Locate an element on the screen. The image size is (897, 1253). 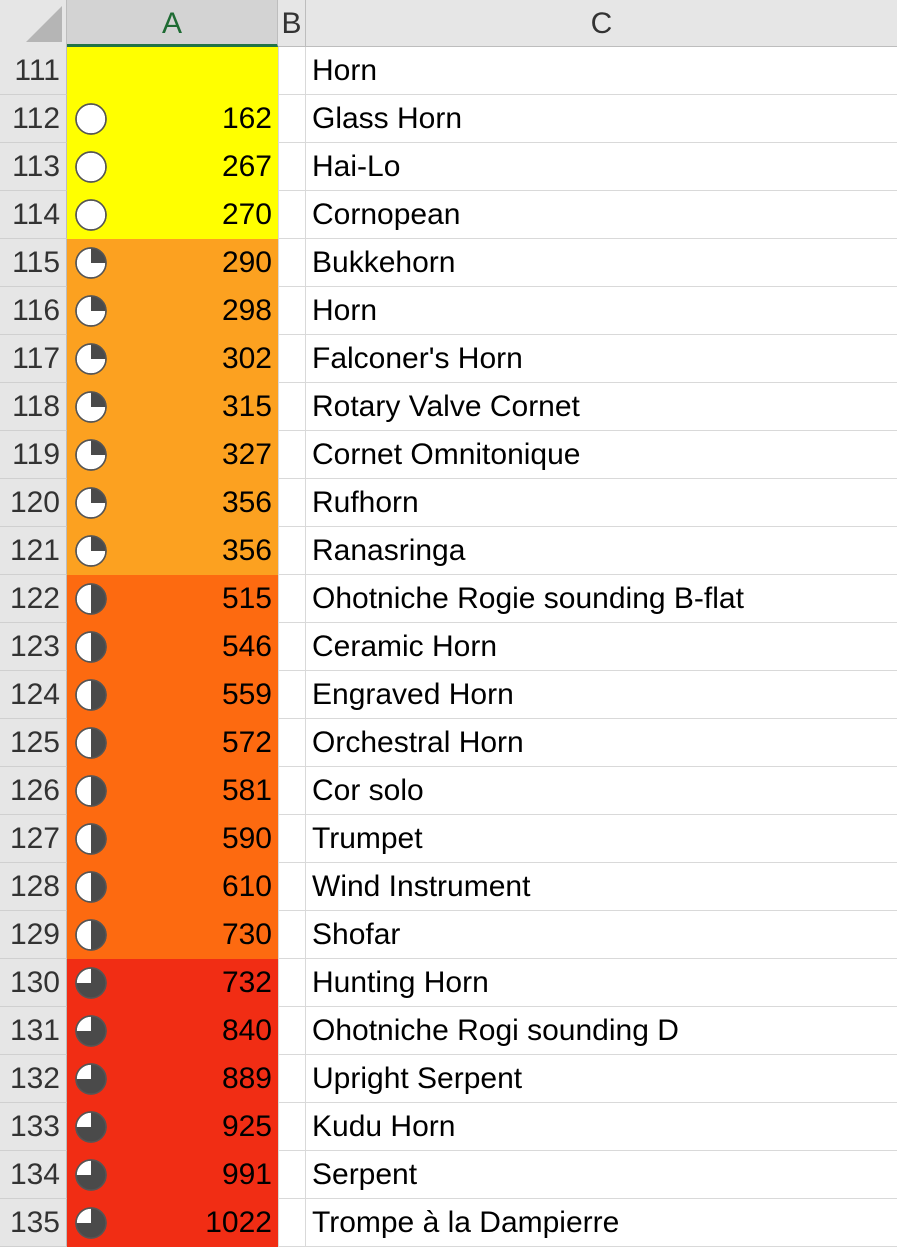
row-header: 133 is located at coordinates (33, 1127).